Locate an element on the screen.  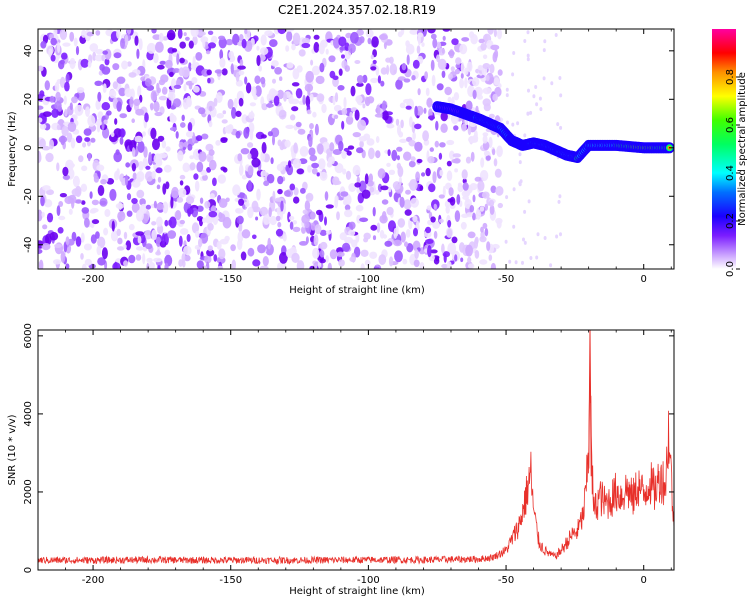
colorbar-gradient is located at coordinates (724, 149).